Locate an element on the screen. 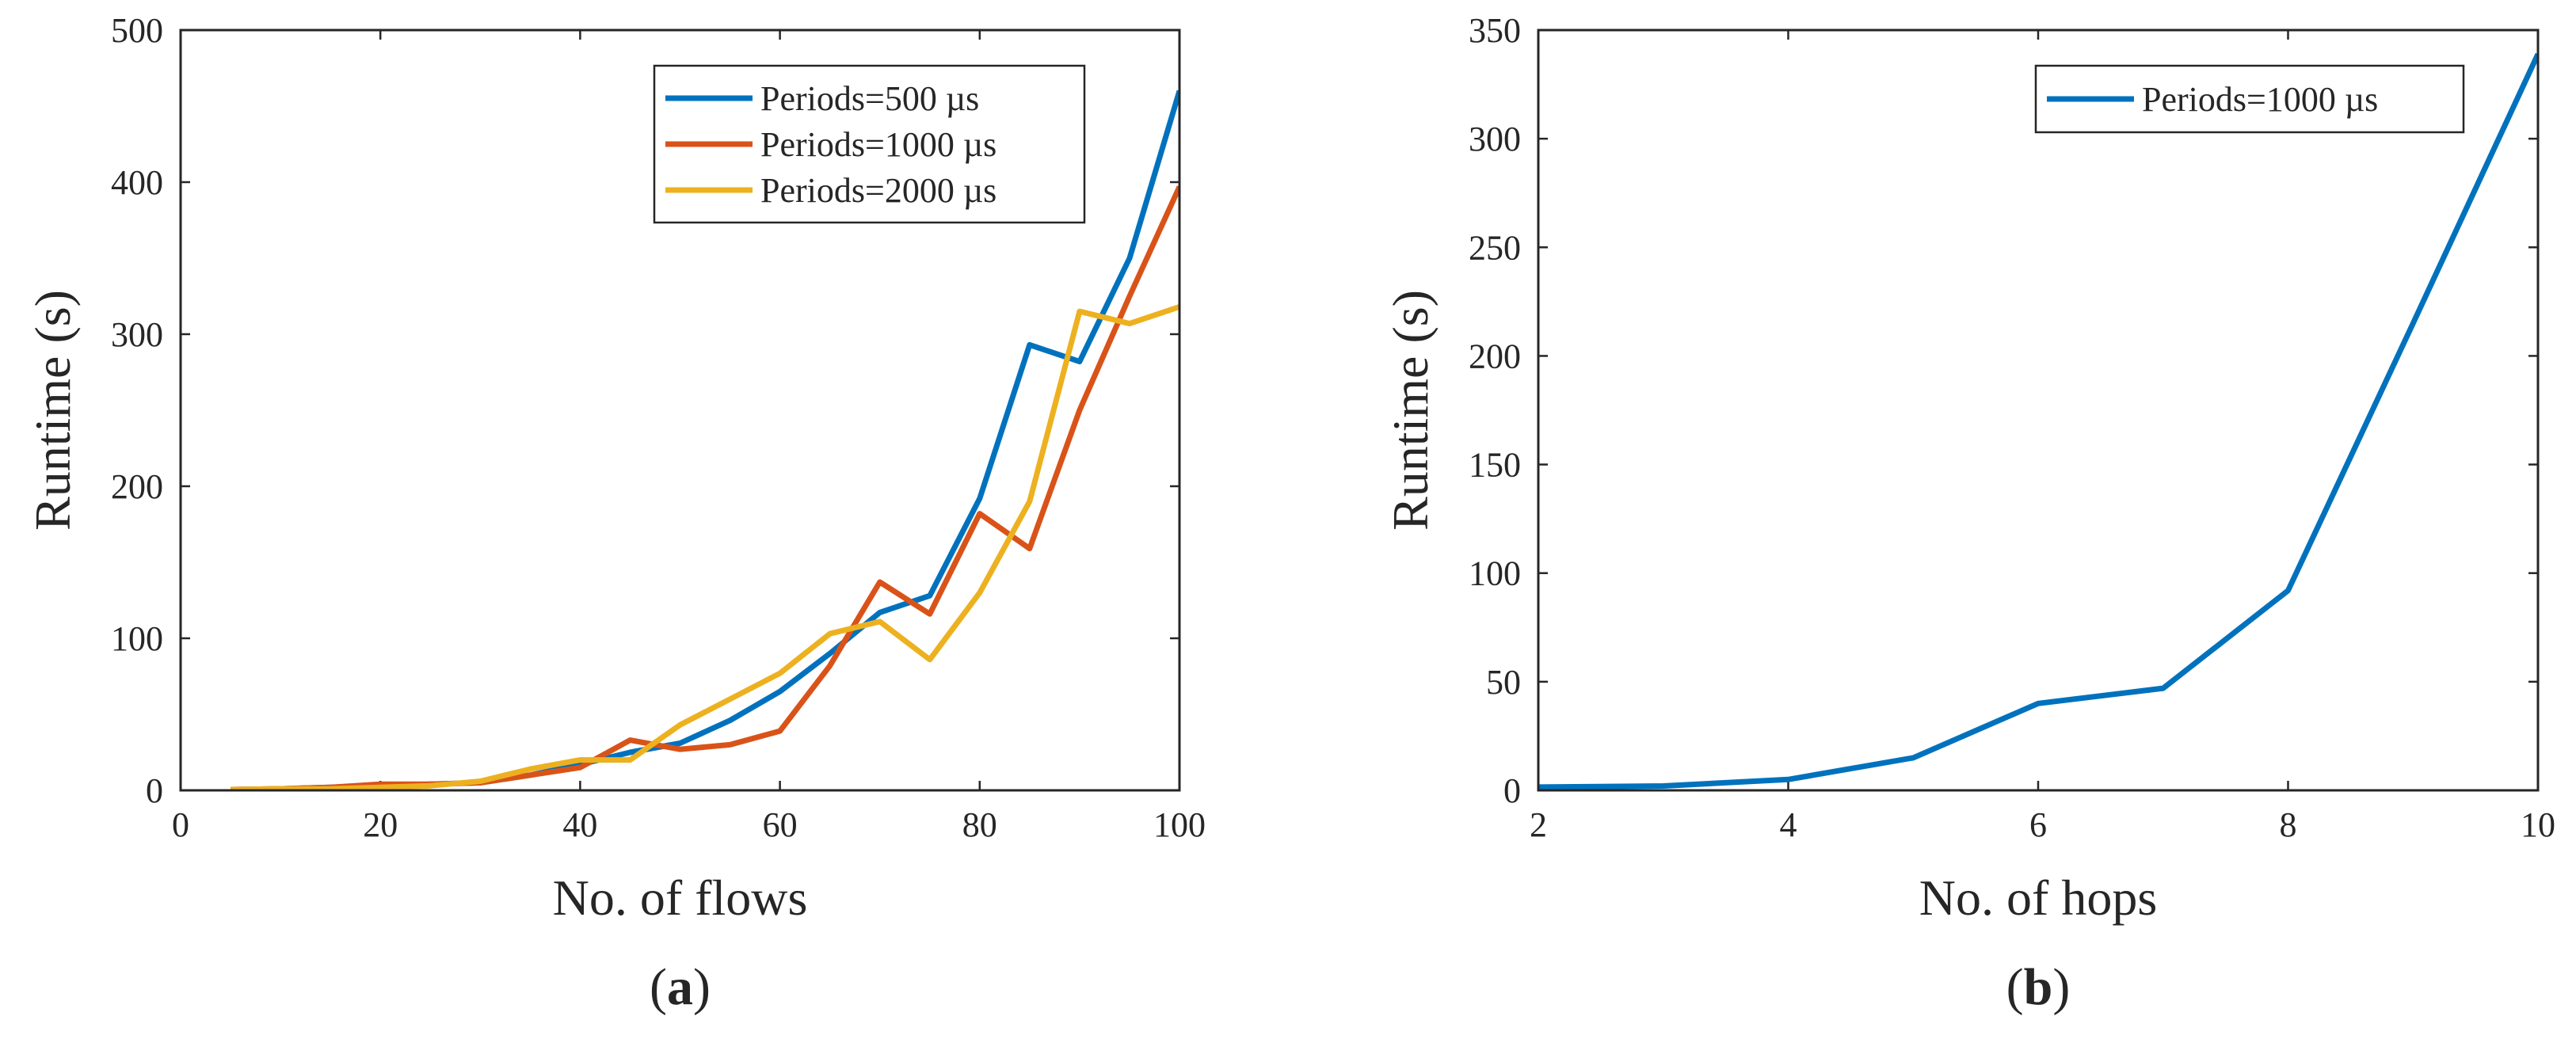  legend: Periods=1000 µs is located at coordinates (2249, 99).